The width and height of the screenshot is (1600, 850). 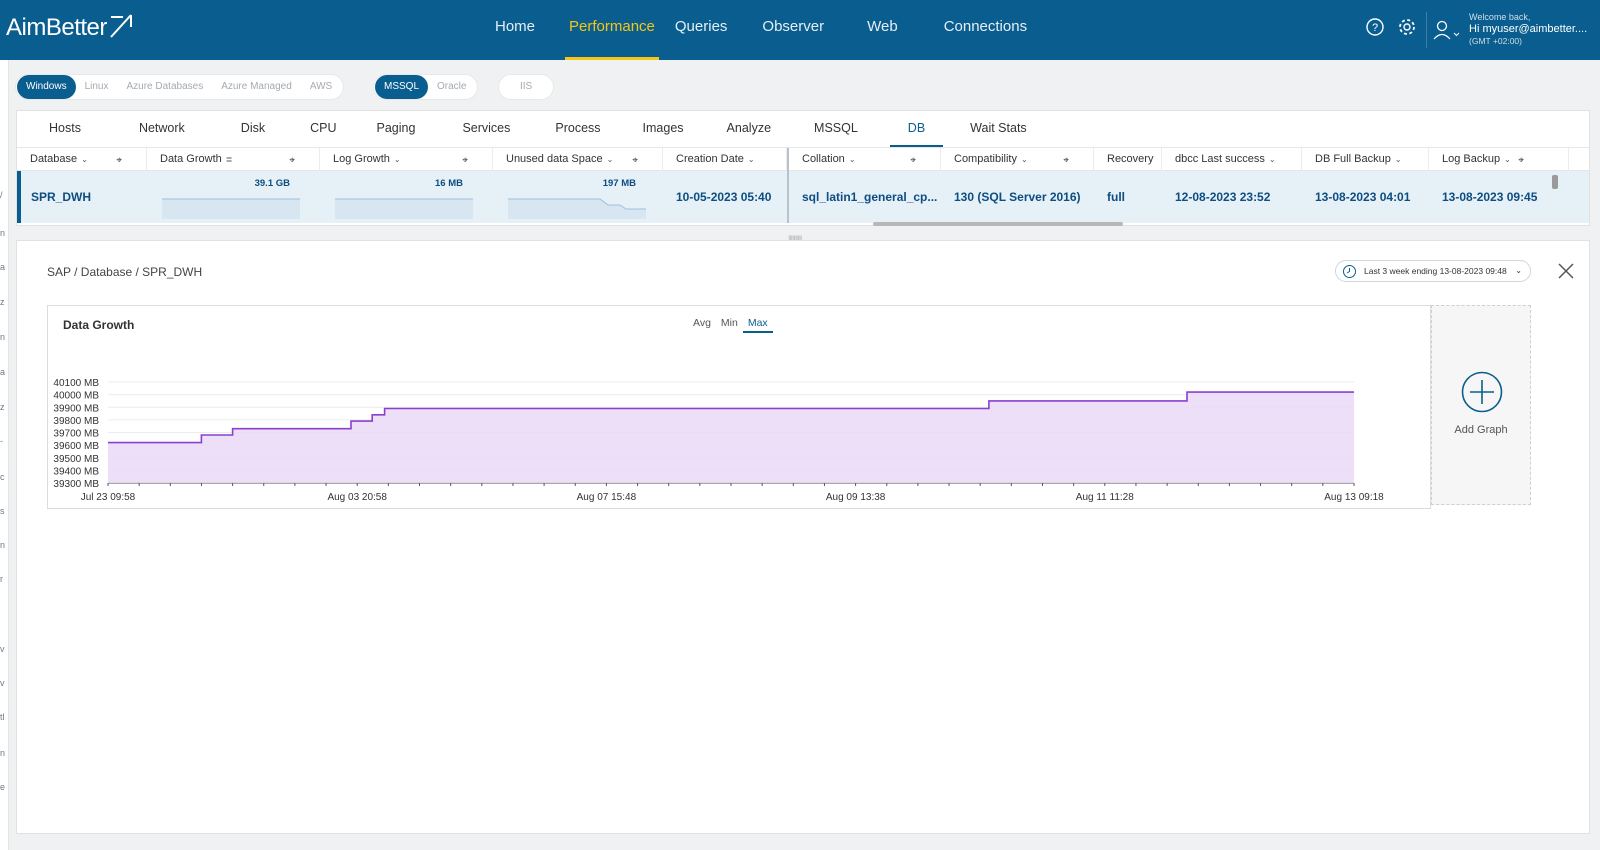 I want to click on user-avatar-icon, so click(x=1446, y=30).